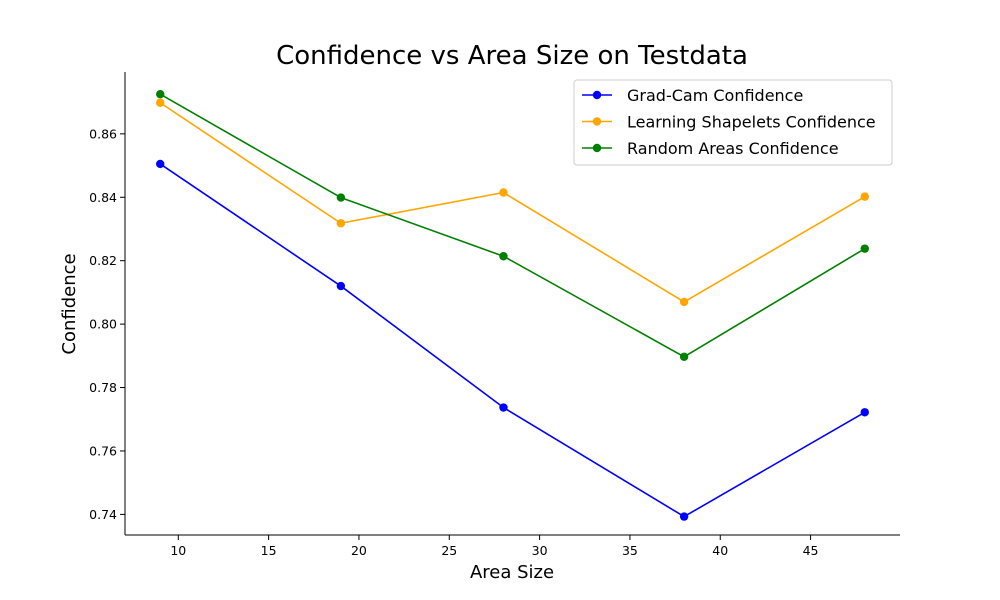  Describe the element at coordinates (103, 387) in the screenshot. I see `y-tick-label: 0.78` at that location.